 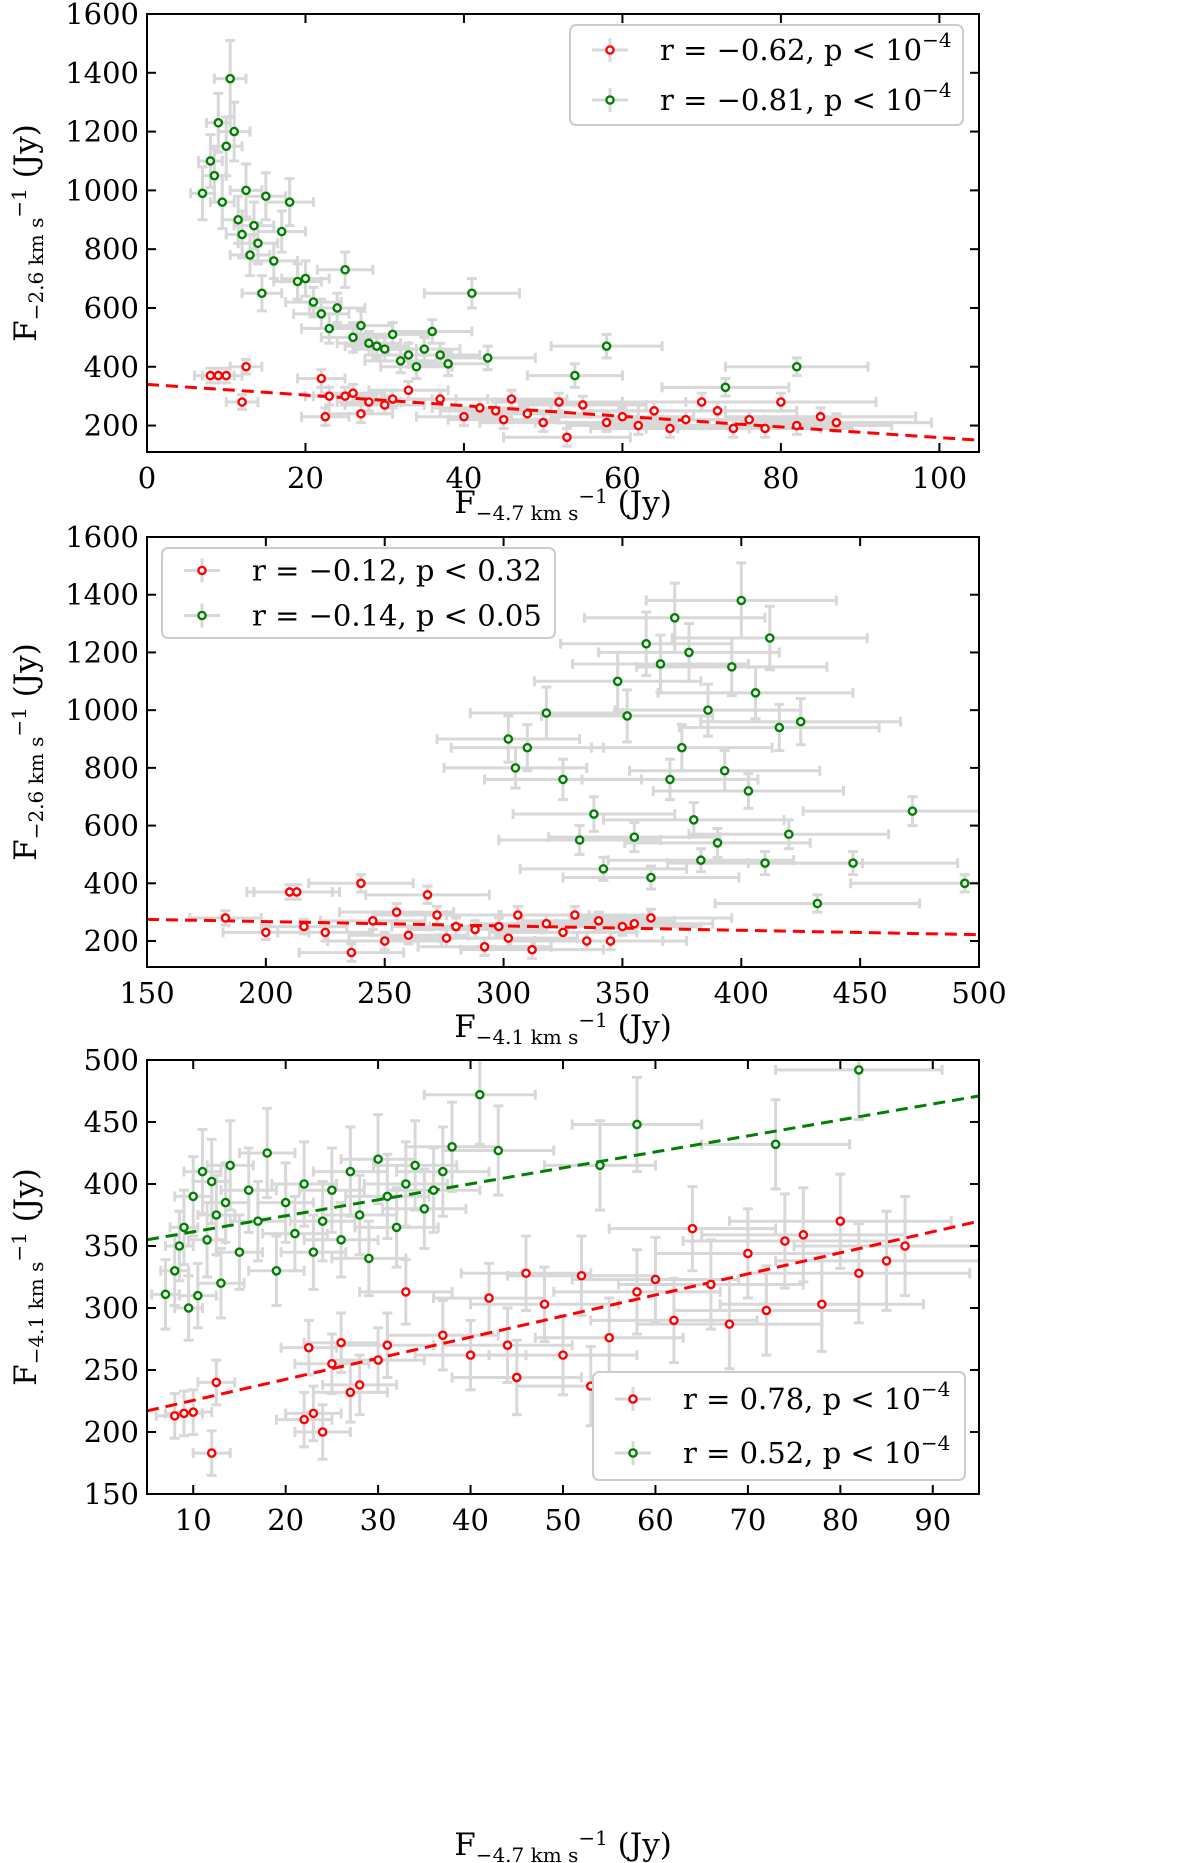 I want to click on y-axis-label-main: F, so click(x=26, y=331).